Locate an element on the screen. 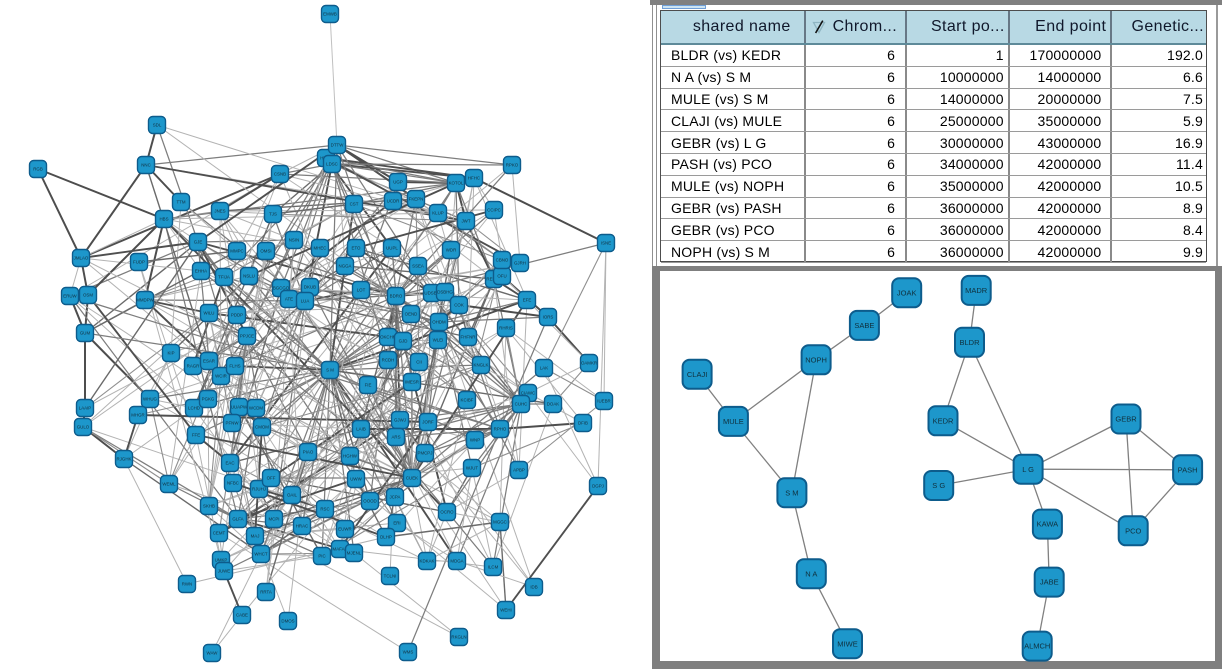 This screenshot has height=669, width=1222. svg-text: WAW is located at coordinates (213, 653).